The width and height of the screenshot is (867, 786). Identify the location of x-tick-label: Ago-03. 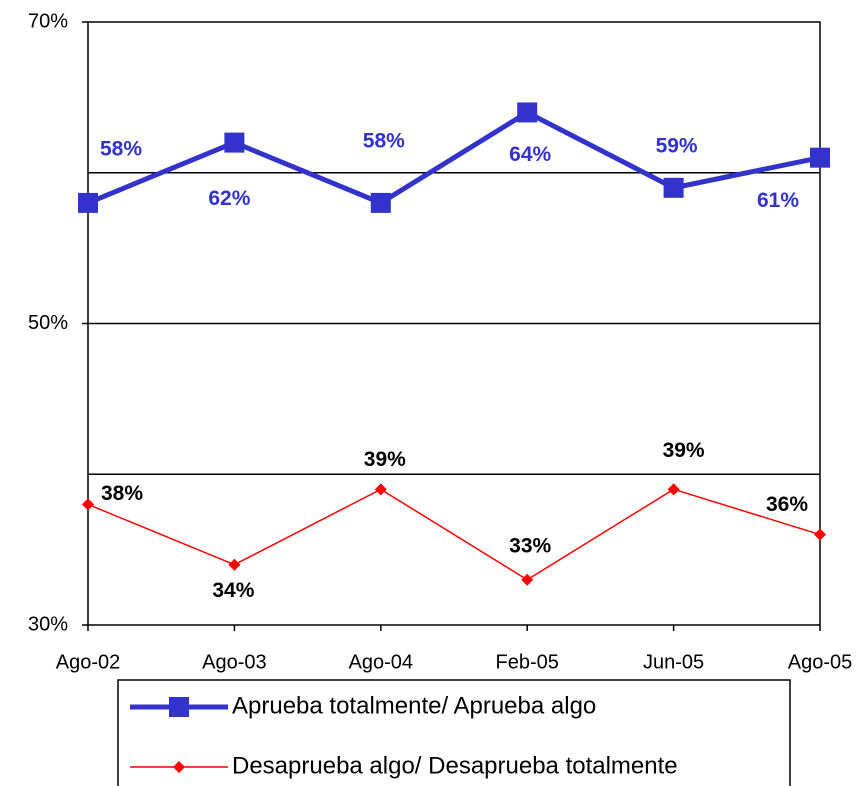
(234, 662).